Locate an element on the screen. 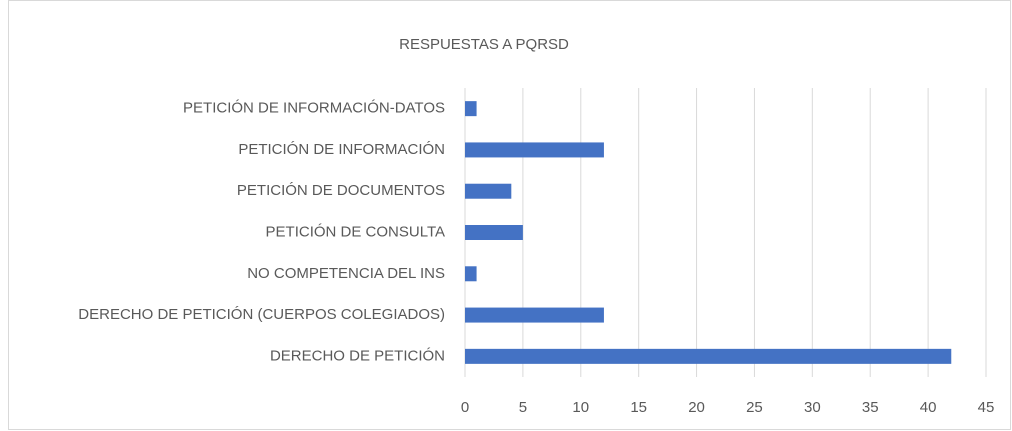  x-tick-label: 10 is located at coordinates (580, 407).